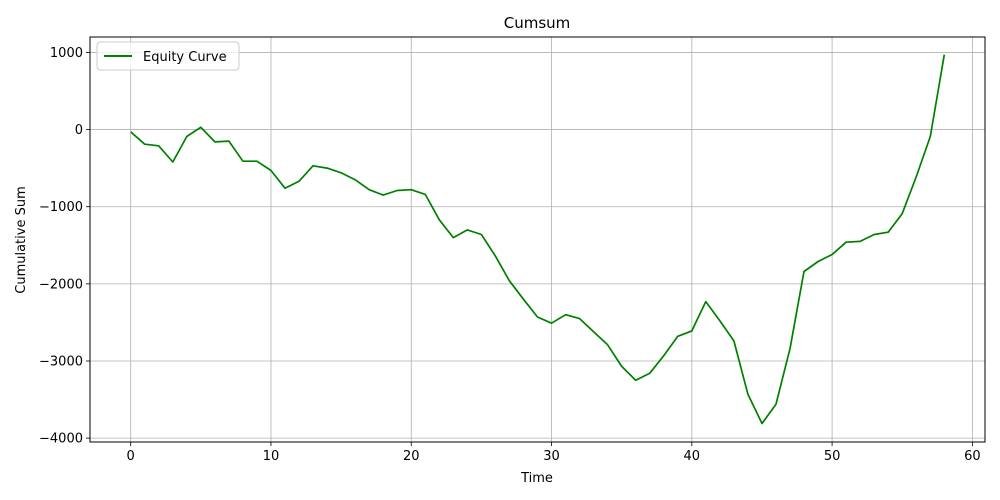  Describe the element at coordinates (411, 456) in the screenshot. I see `x-tick-label: 20` at that location.